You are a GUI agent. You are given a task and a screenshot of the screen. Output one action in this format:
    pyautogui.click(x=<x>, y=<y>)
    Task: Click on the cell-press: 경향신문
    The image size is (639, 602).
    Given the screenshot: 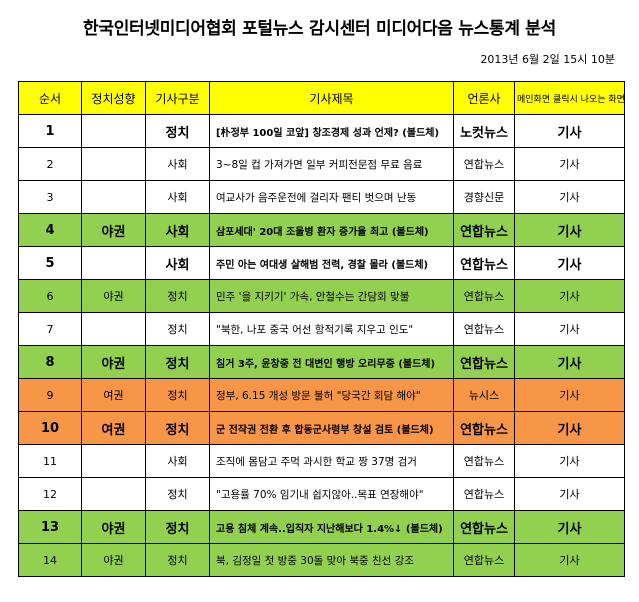 What is the action you would take?
    pyautogui.click(x=484, y=197)
    